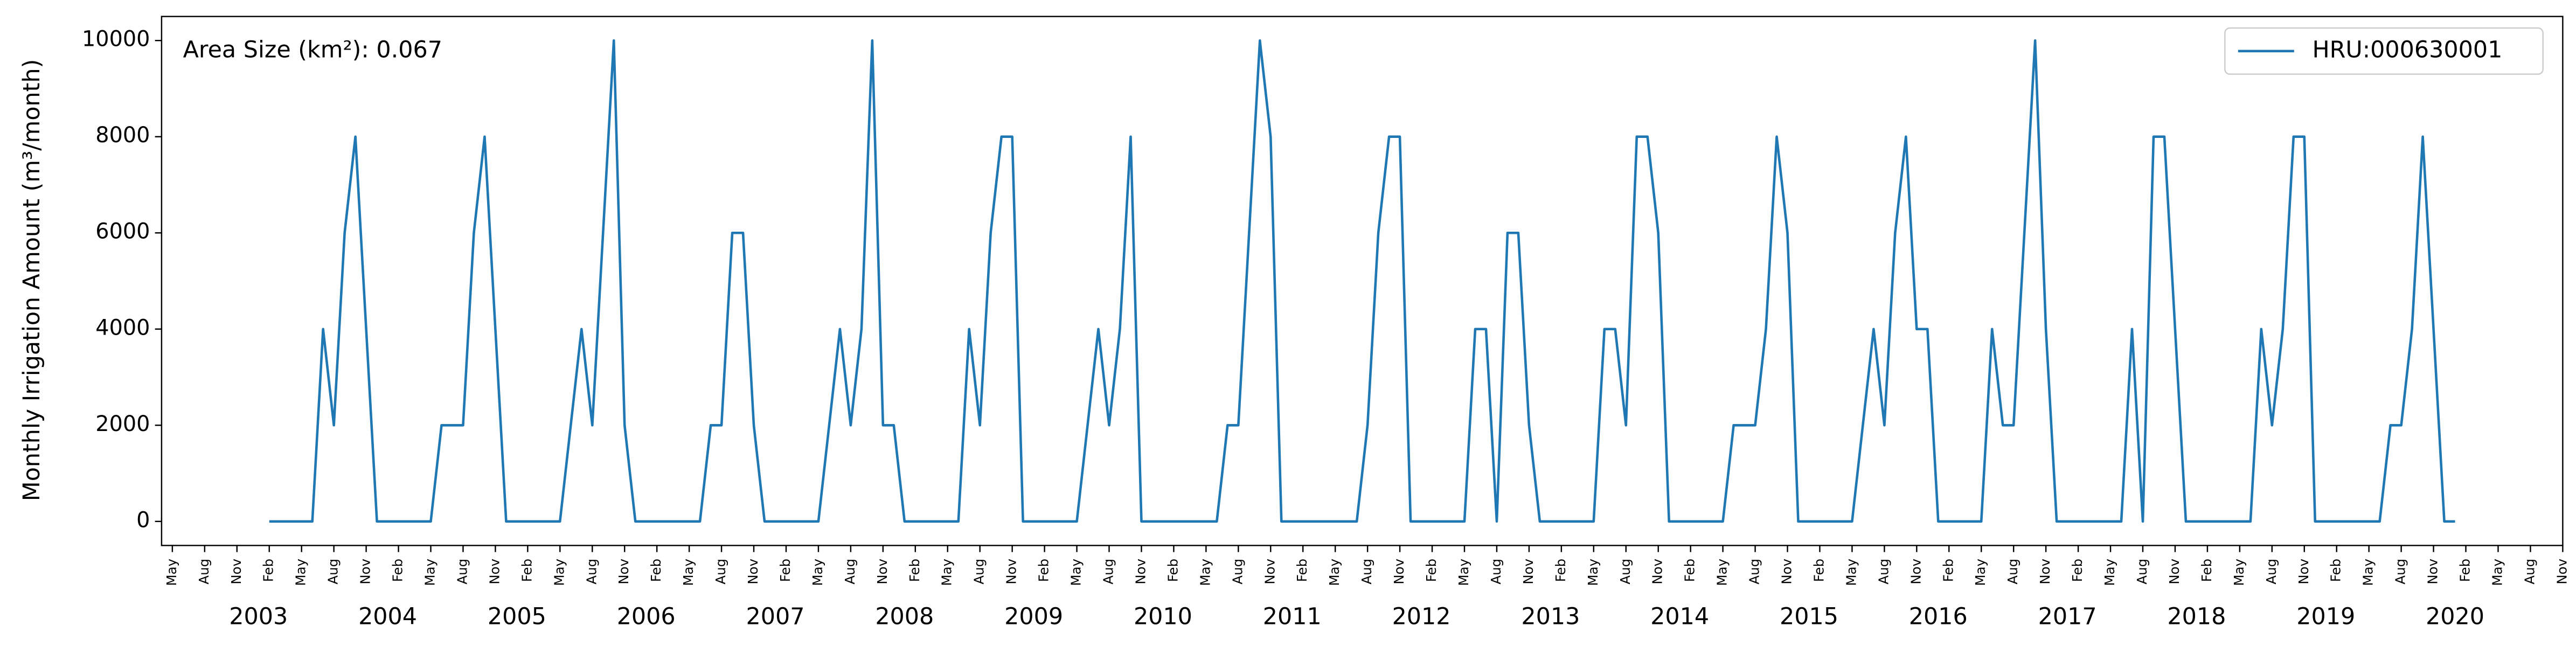 The width and height of the screenshot is (2576, 646). I want to click on annotation: Area Size (km²): 0.067, so click(312, 49).